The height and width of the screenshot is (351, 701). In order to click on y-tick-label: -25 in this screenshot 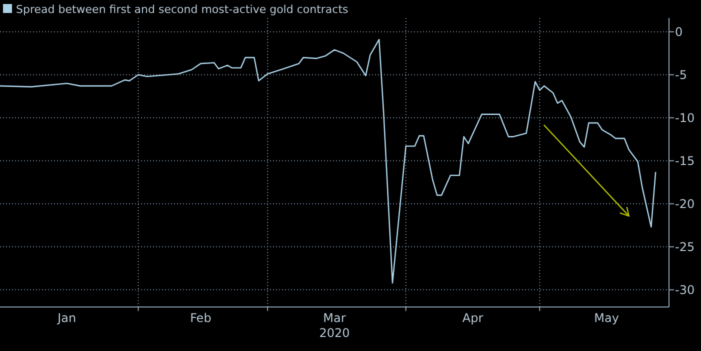, I will do `click(685, 247)`.